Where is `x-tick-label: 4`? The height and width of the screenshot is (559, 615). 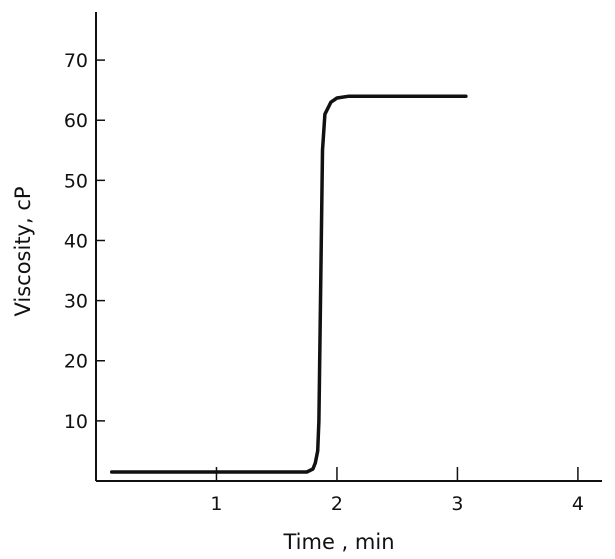
x-tick-label: 4 is located at coordinates (578, 504).